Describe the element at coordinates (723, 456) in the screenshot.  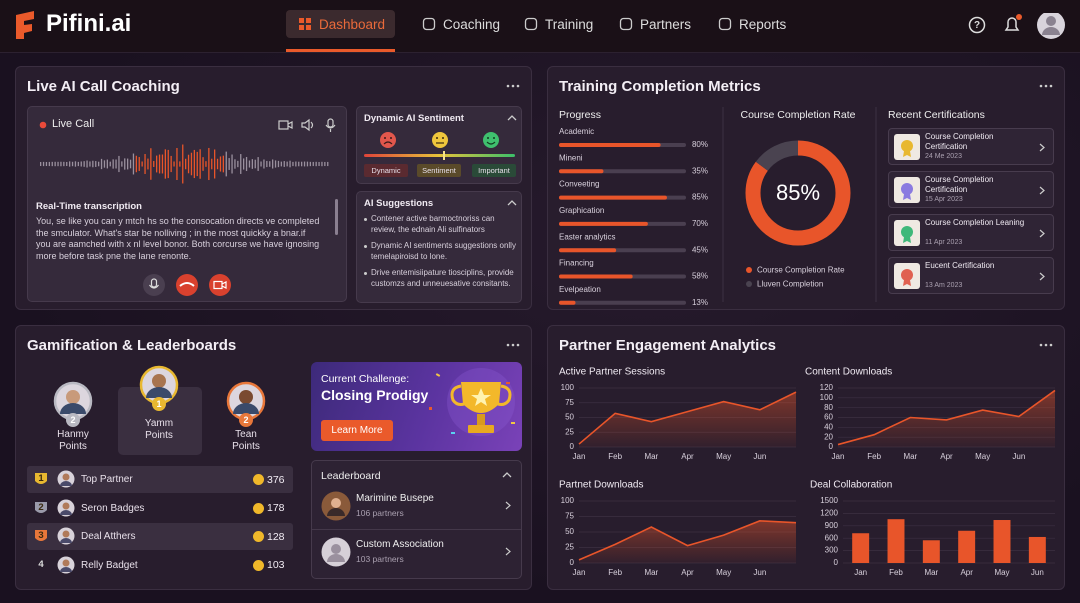
I see `x-tick-label: May` at that location.